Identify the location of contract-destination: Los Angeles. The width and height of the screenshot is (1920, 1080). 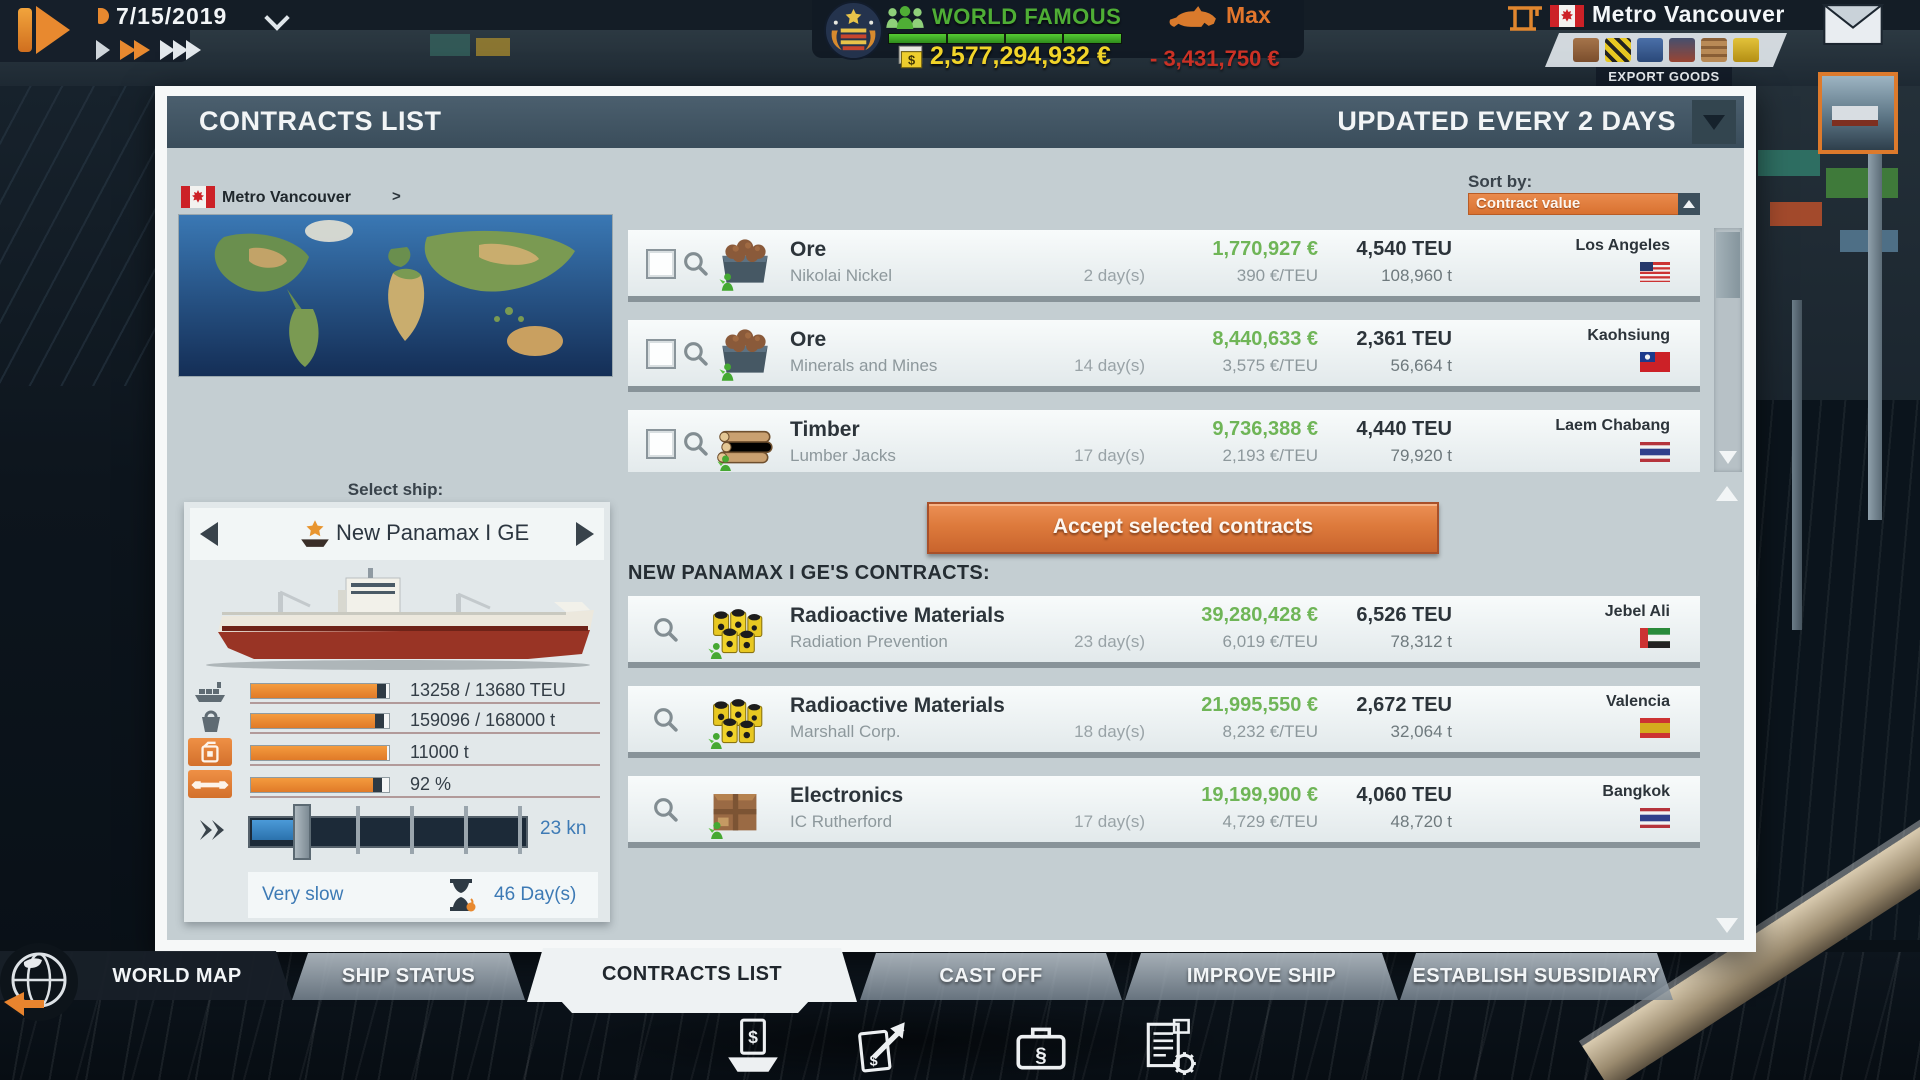
(1622, 245).